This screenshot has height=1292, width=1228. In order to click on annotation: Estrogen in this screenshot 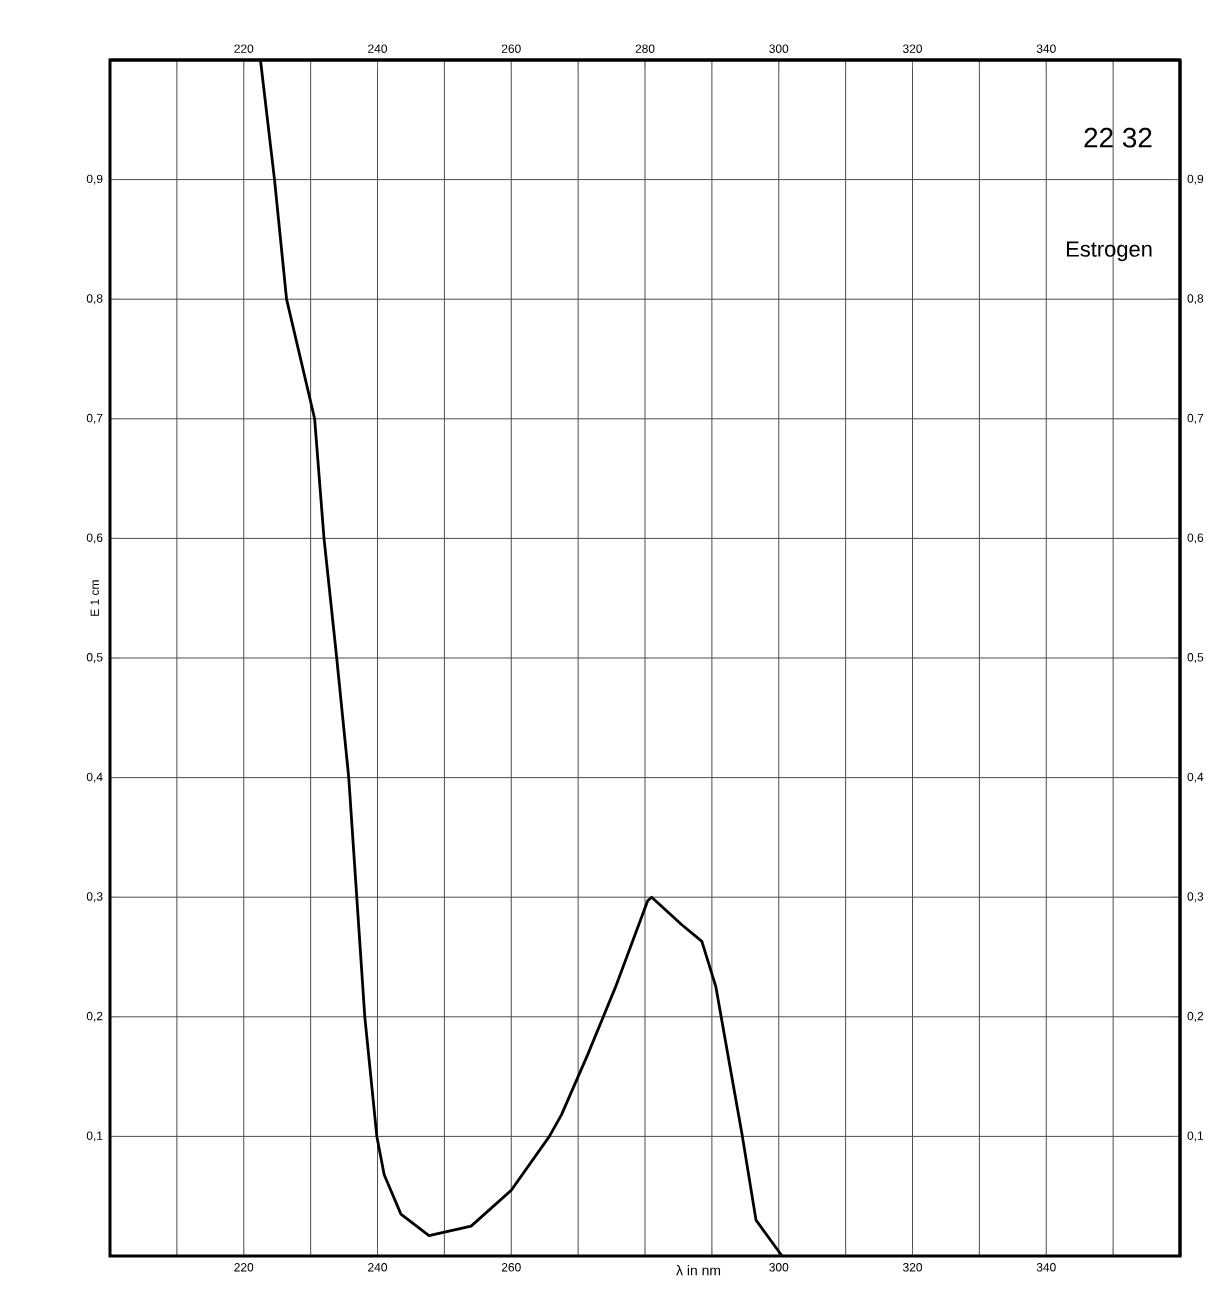, I will do `click(1109, 251)`.